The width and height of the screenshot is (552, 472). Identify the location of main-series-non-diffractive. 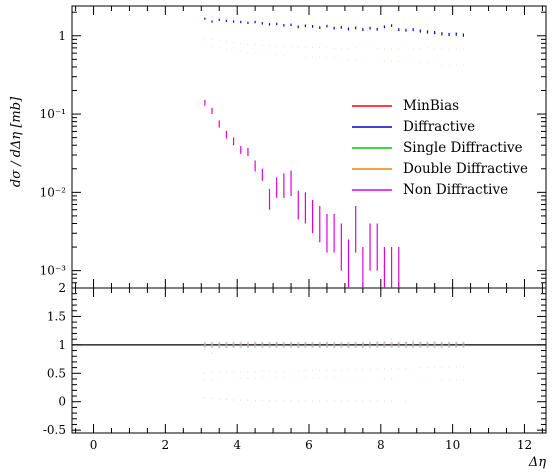
(302, 193).